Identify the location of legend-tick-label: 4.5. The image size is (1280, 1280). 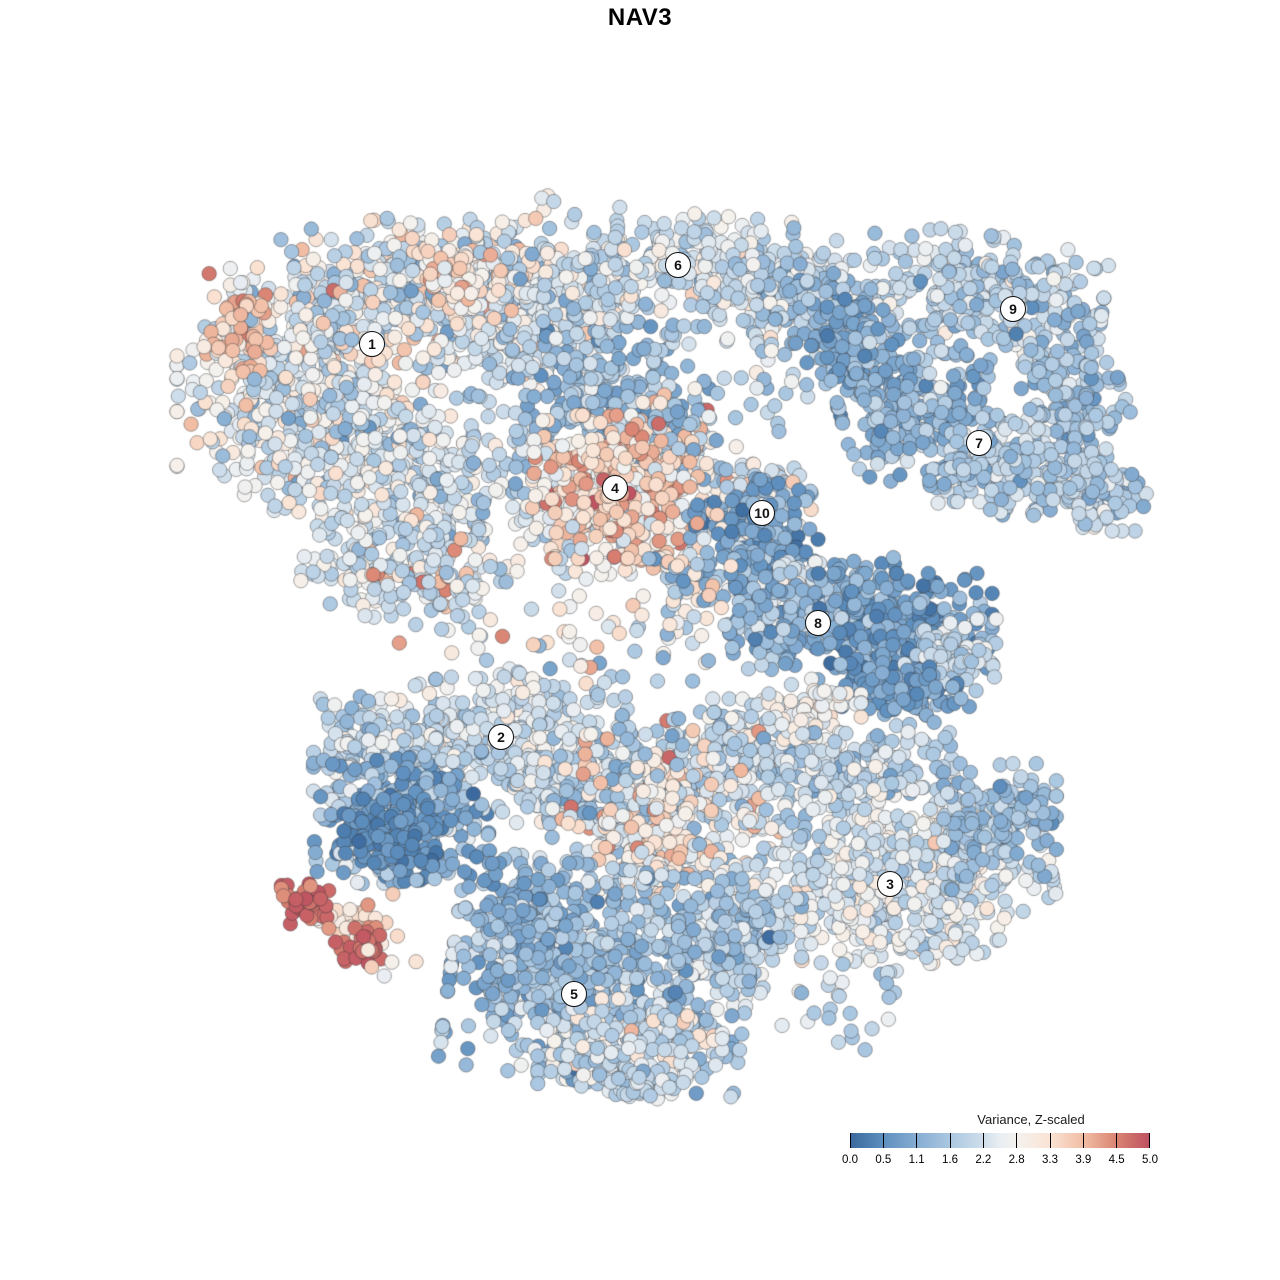
(1116, 1160).